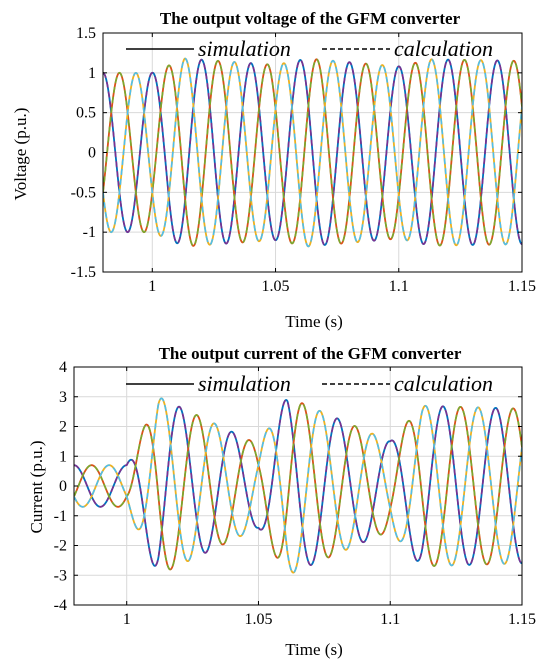 The width and height of the screenshot is (538, 664). I want to click on voltage-legend: simulation calculation, so click(309, 48).